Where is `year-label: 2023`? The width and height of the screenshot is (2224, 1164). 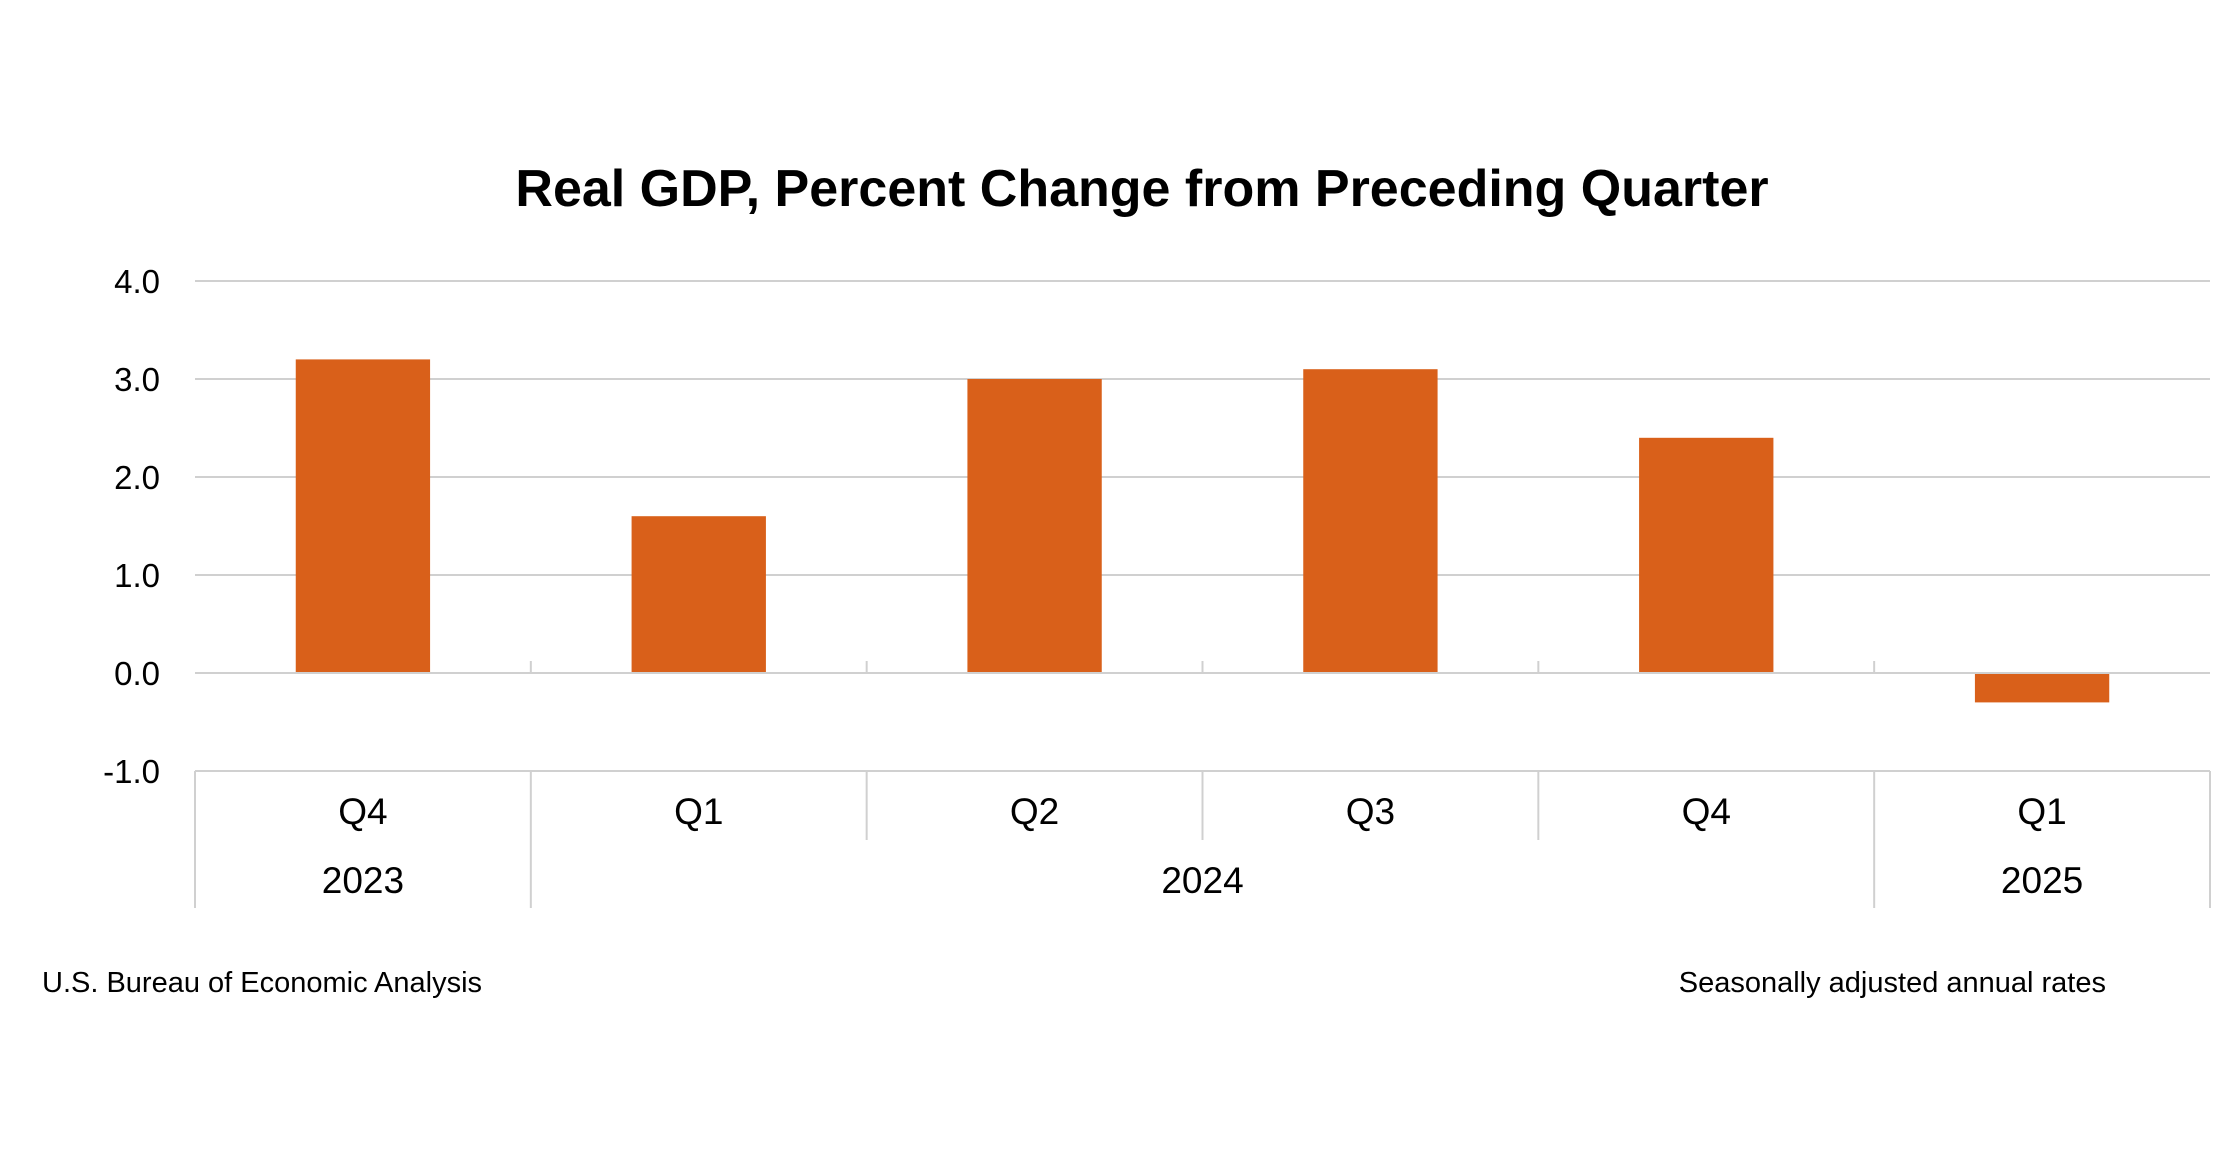 year-label: 2023 is located at coordinates (363, 880).